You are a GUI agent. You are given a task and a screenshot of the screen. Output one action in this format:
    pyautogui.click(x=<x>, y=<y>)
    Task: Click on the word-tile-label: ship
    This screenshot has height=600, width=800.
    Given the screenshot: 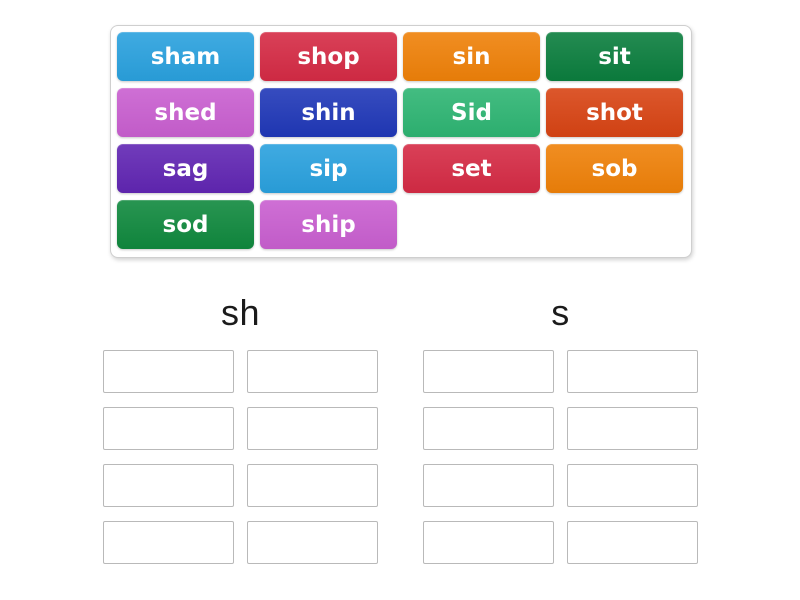 What is the action you would take?
    pyautogui.click(x=328, y=224)
    